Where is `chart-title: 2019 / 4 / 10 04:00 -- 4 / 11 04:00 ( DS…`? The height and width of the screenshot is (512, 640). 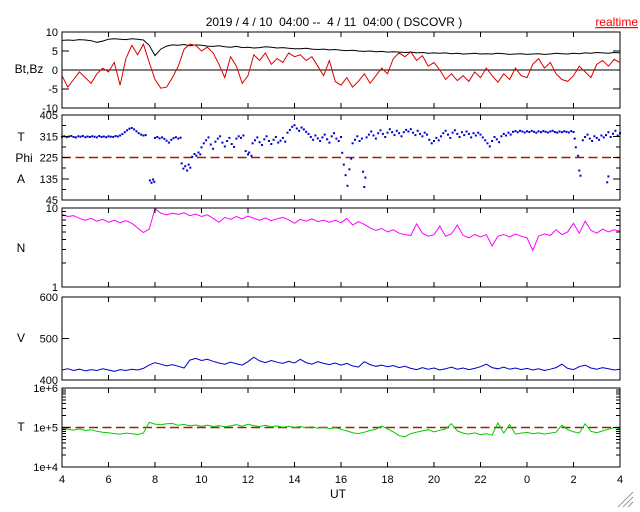
chart-title: 2019 / 4 / 10 04:00 -- 4 / 11 04:00 ( DS… is located at coordinates (334, 22).